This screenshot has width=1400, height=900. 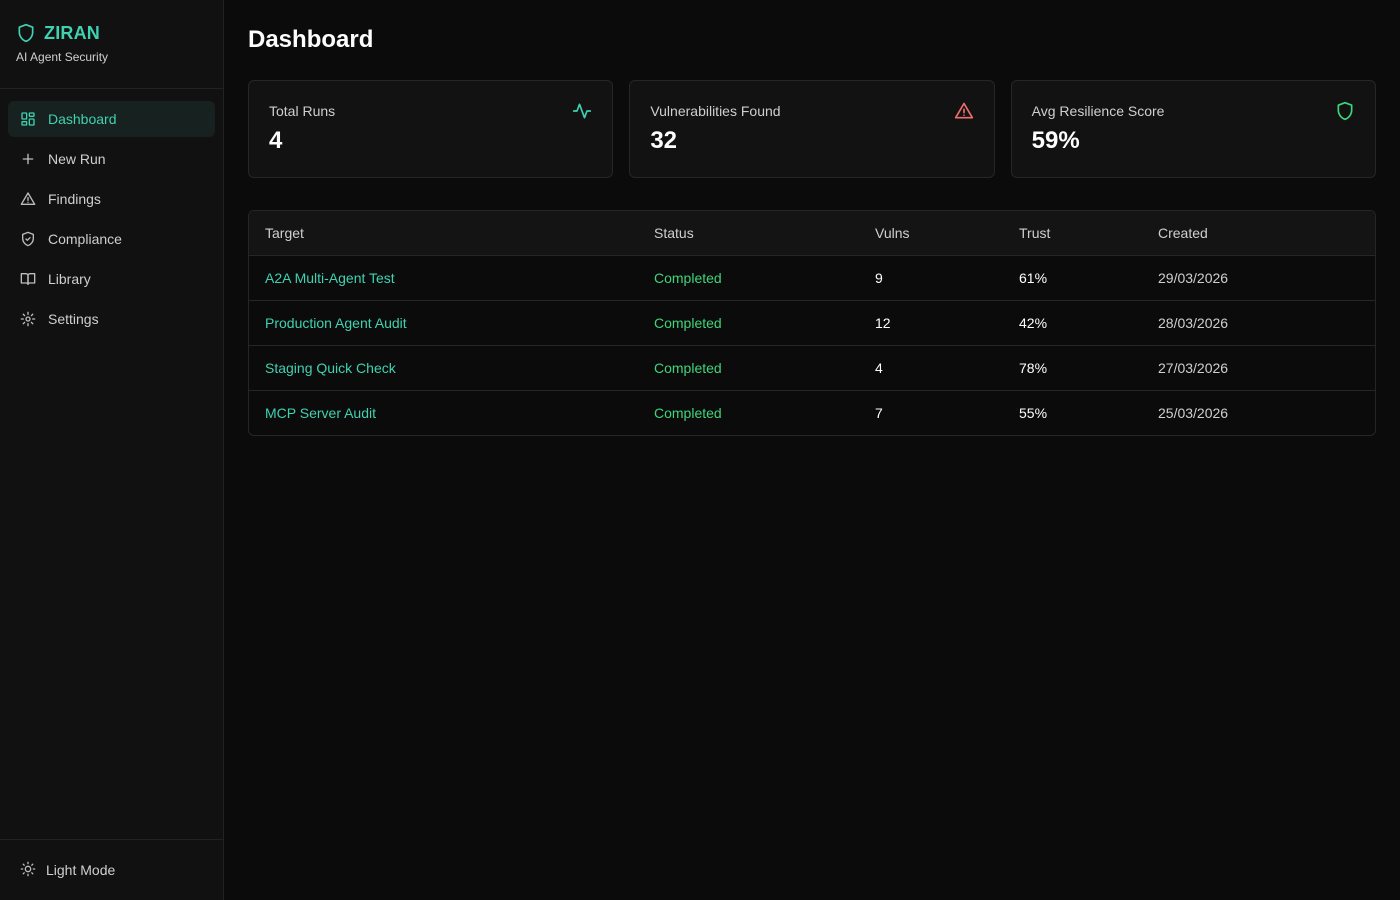 I want to click on stat-card-total-runs: Total Runs 4, so click(x=431, y=129).